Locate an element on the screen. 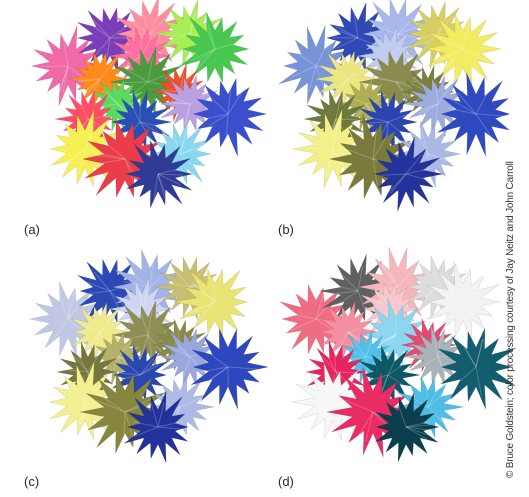 The height and width of the screenshot is (497, 529). panel-label-d: (d) is located at coordinates (286, 481).